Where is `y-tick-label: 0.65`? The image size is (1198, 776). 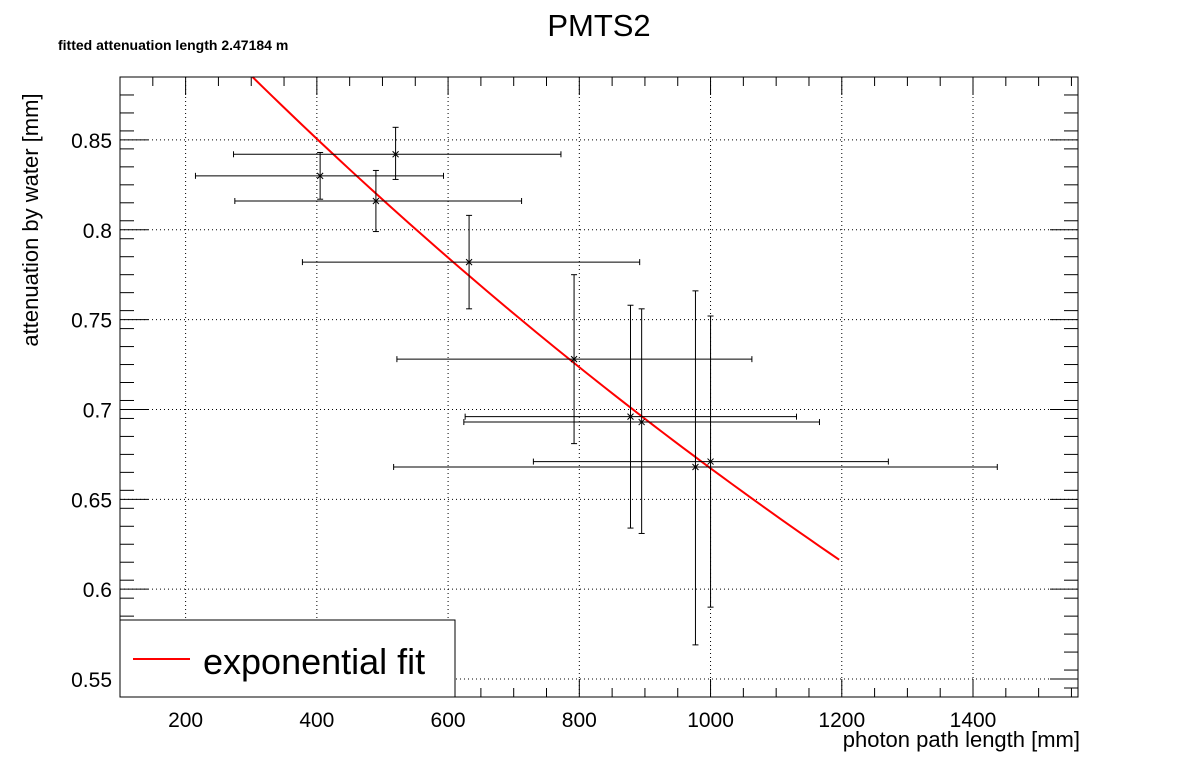
y-tick-label: 0.65 is located at coordinates (91, 500).